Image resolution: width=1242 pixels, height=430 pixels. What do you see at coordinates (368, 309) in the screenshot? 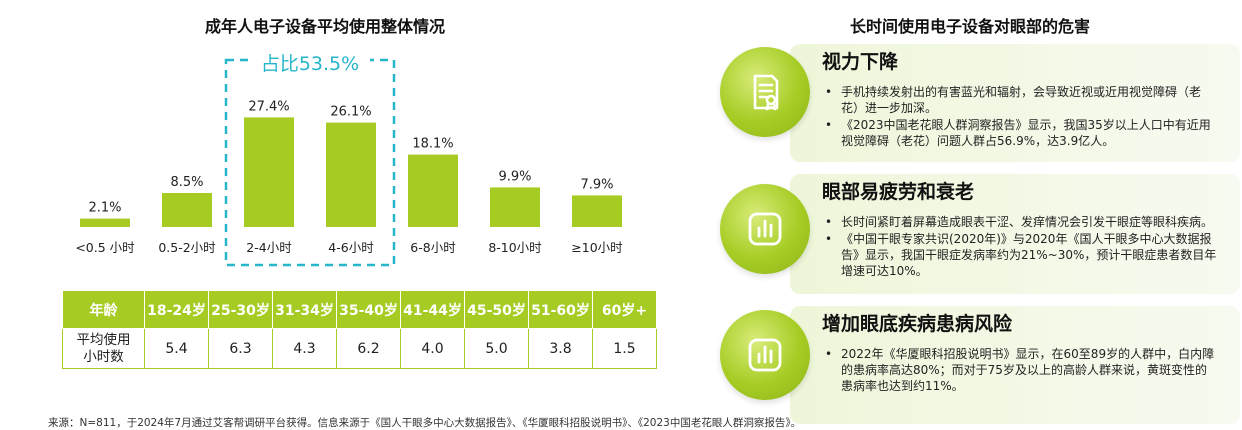
I see `age-cell: 35-40岁` at bounding box center [368, 309].